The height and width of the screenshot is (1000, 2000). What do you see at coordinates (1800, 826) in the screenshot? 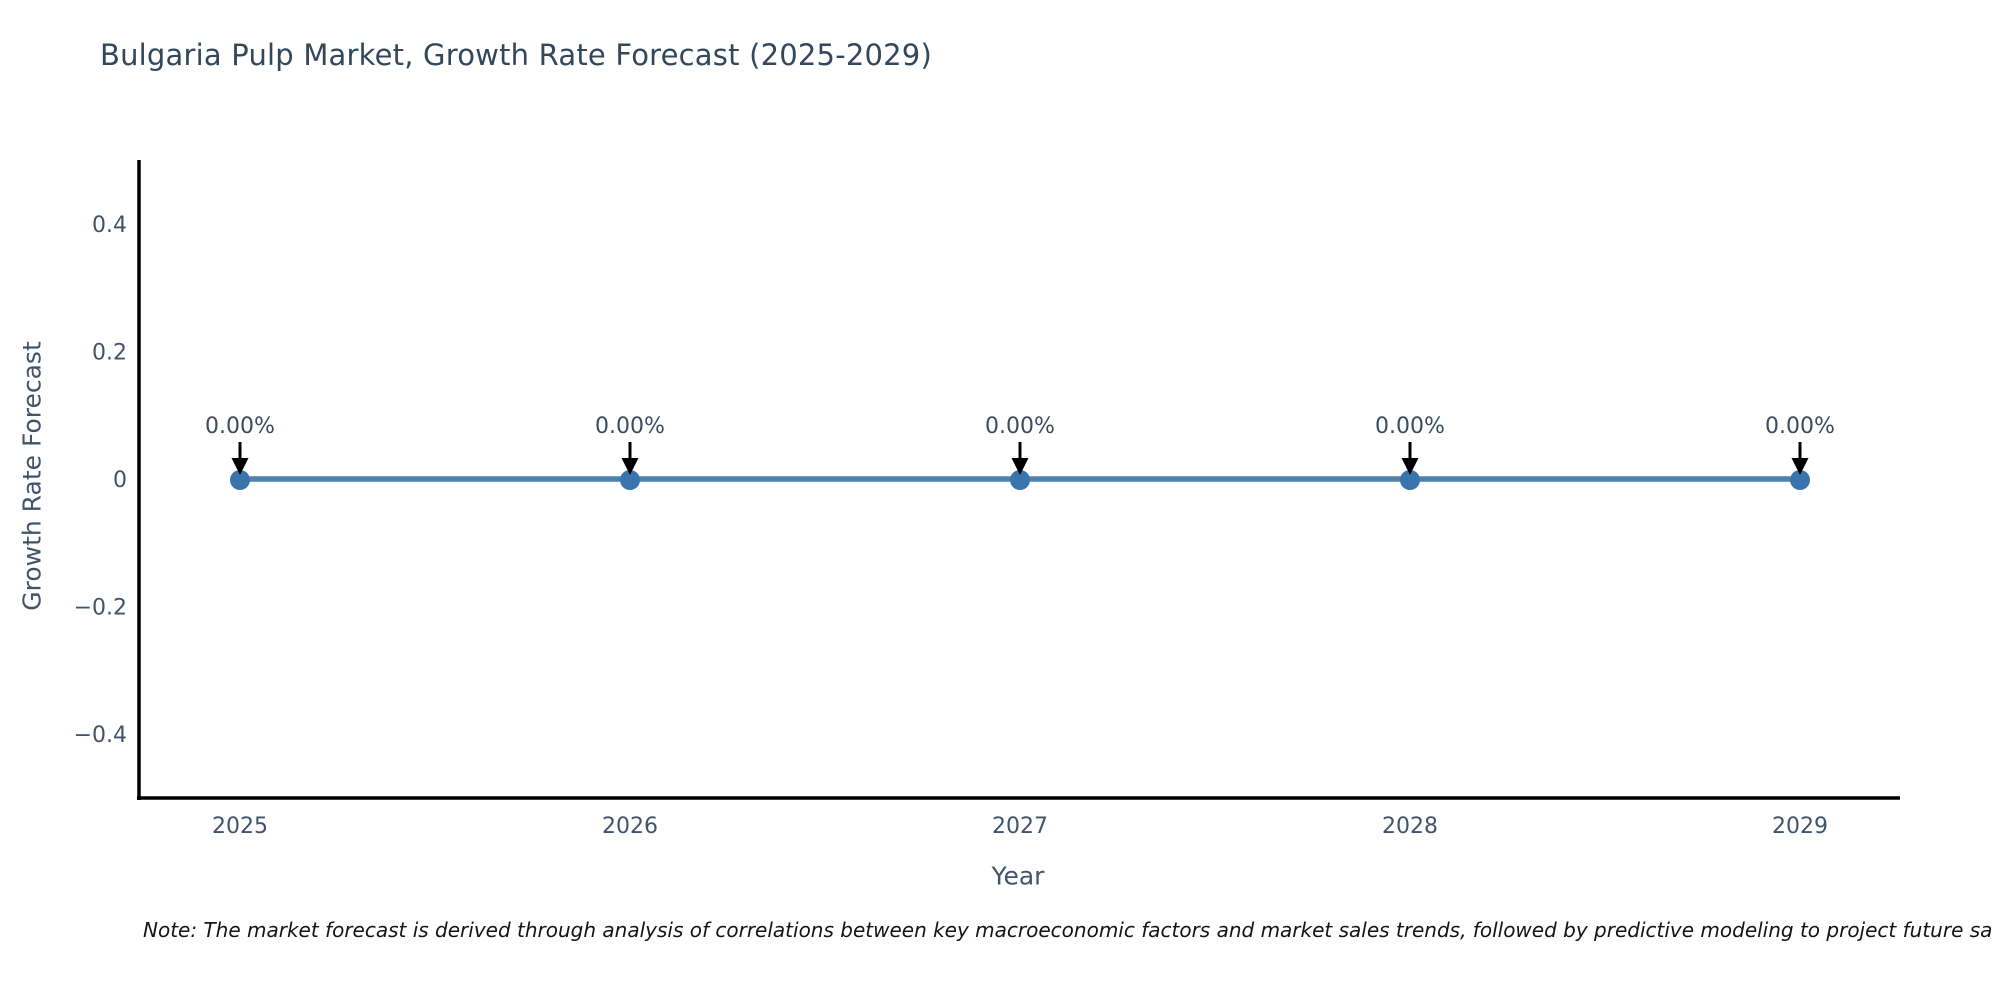
I see `x-tick-label: 2029` at bounding box center [1800, 826].